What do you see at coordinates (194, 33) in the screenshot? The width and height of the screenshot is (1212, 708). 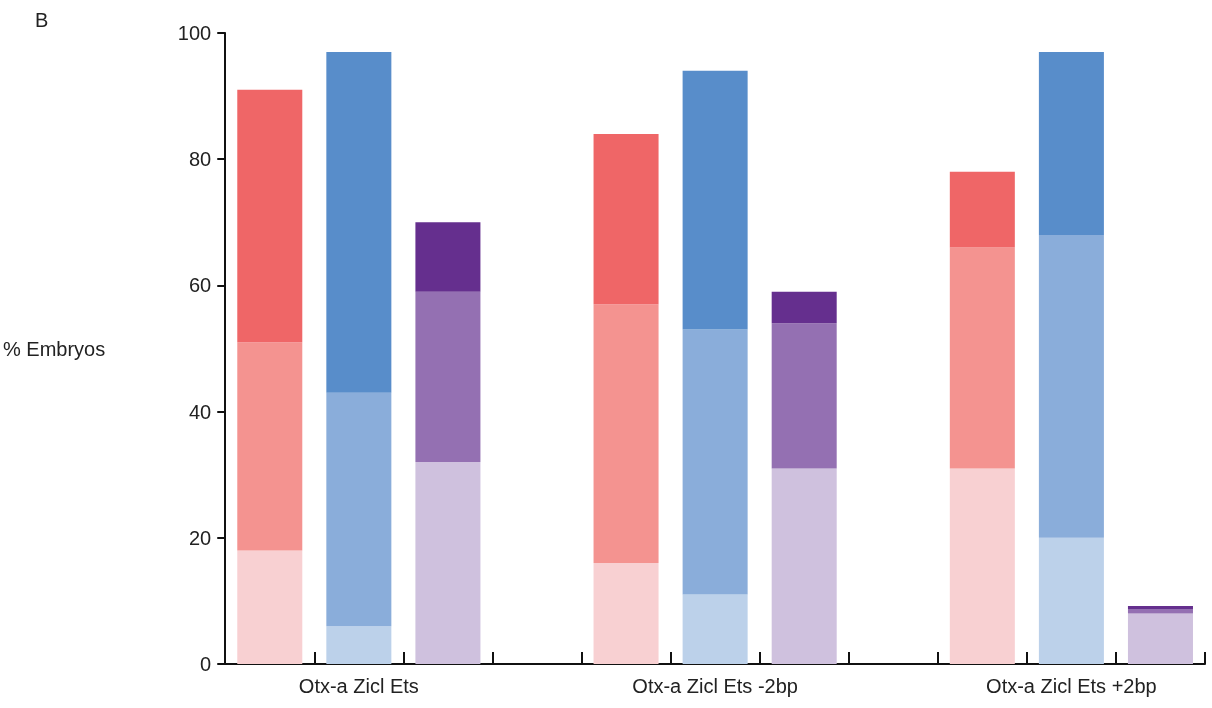 I see `y-tick-label: 100` at bounding box center [194, 33].